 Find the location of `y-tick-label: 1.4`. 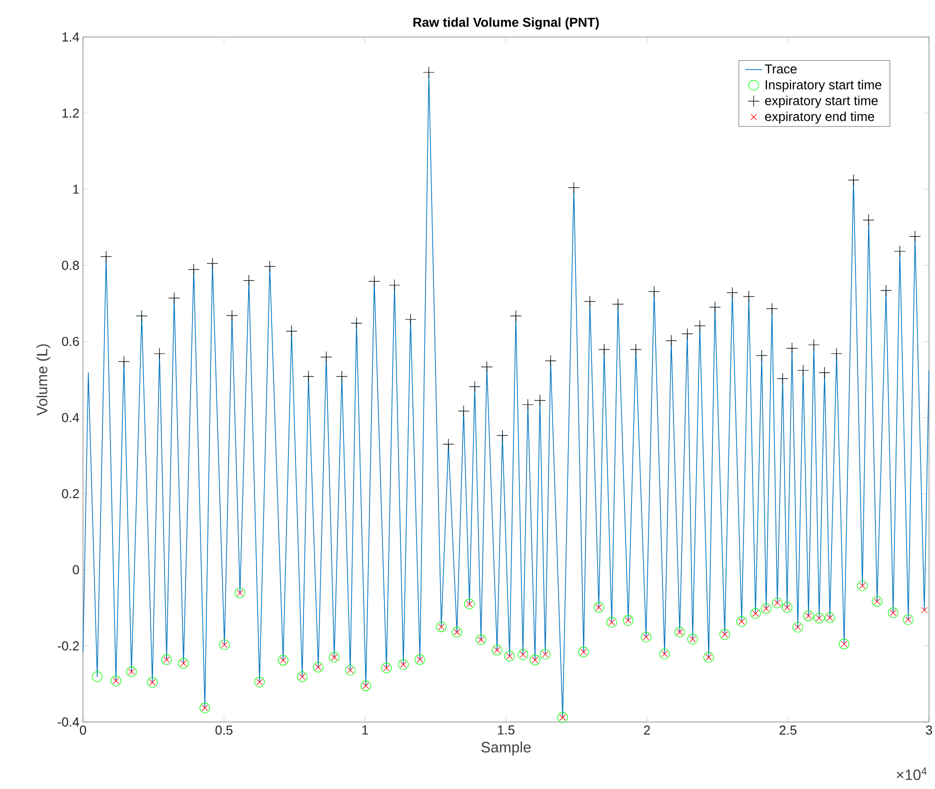

y-tick-label: 1.4 is located at coordinates (71, 37).